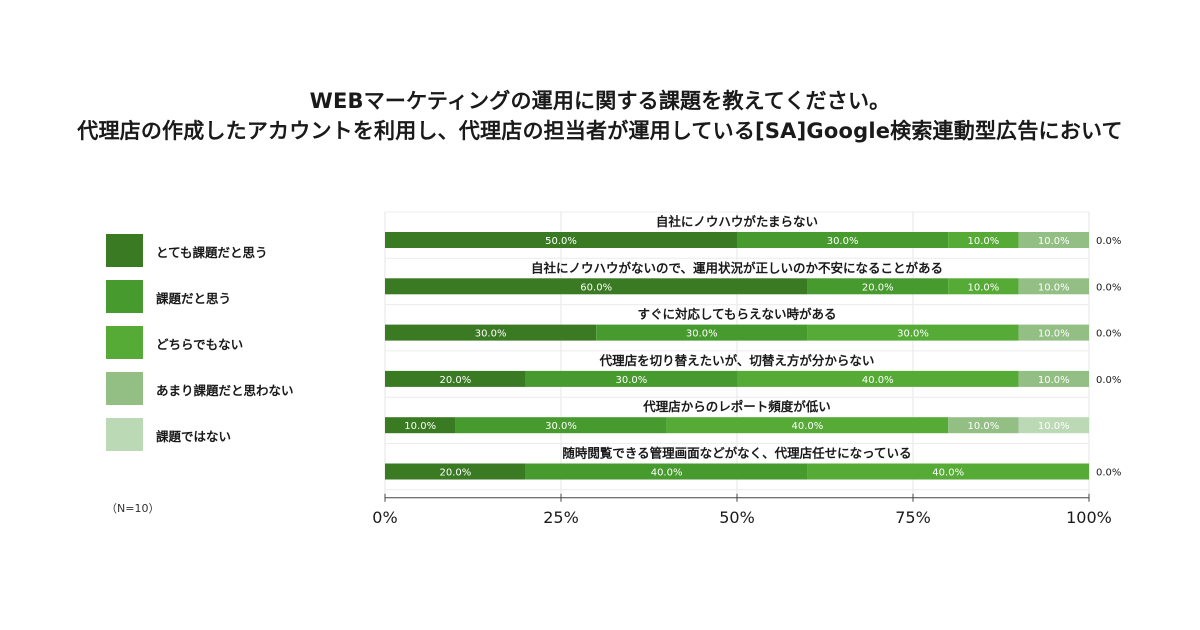  What do you see at coordinates (1108, 473) in the screenshot?
I see `outside-label-5: 0.0%` at bounding box center [1108, 473].